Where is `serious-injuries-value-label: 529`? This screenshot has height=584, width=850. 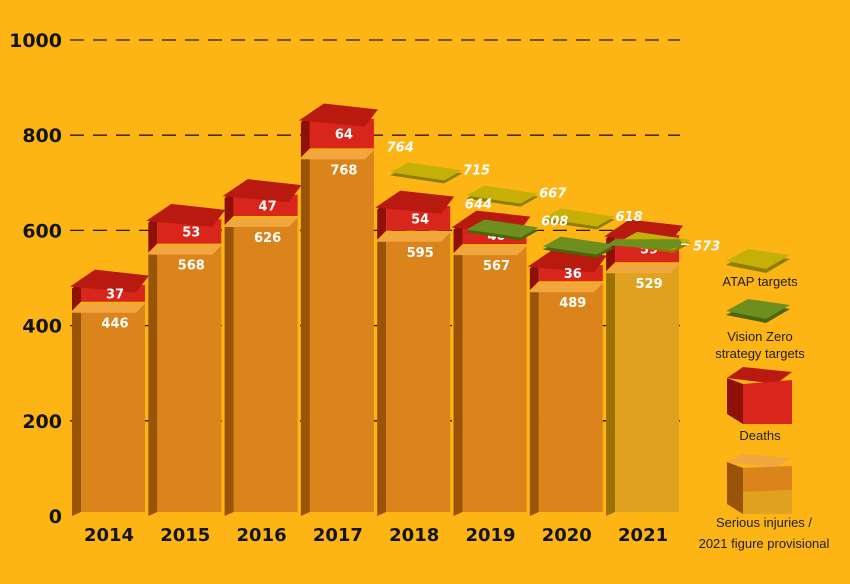 serious-injuries-value-label: 529 is located at coordinates (649, 284).